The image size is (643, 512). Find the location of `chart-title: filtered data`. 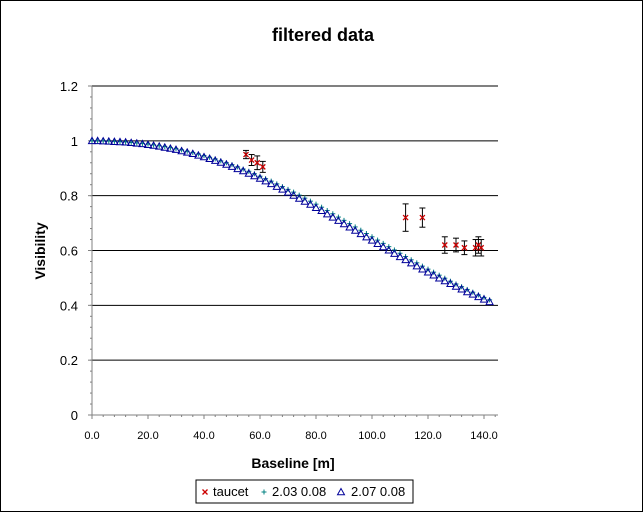

chart-title: filtered data is located at coordinates (323, 35).